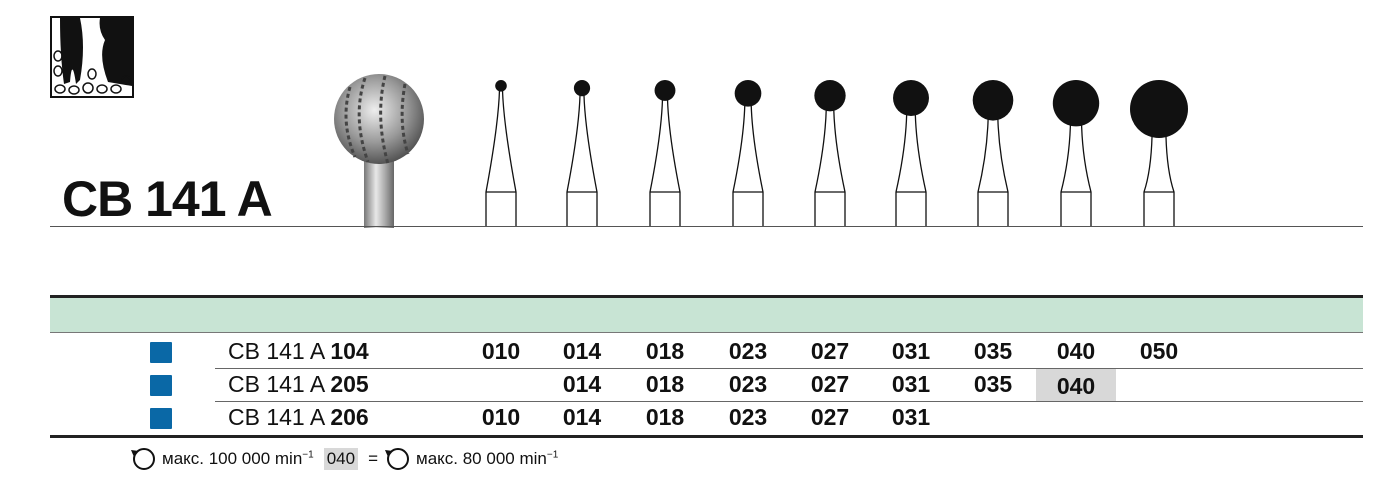  Describe the element at coordinates (698, 418) in the screenshot. I see `table-row: CB 141 A 206 010 014 018 023 027 031` at that location.